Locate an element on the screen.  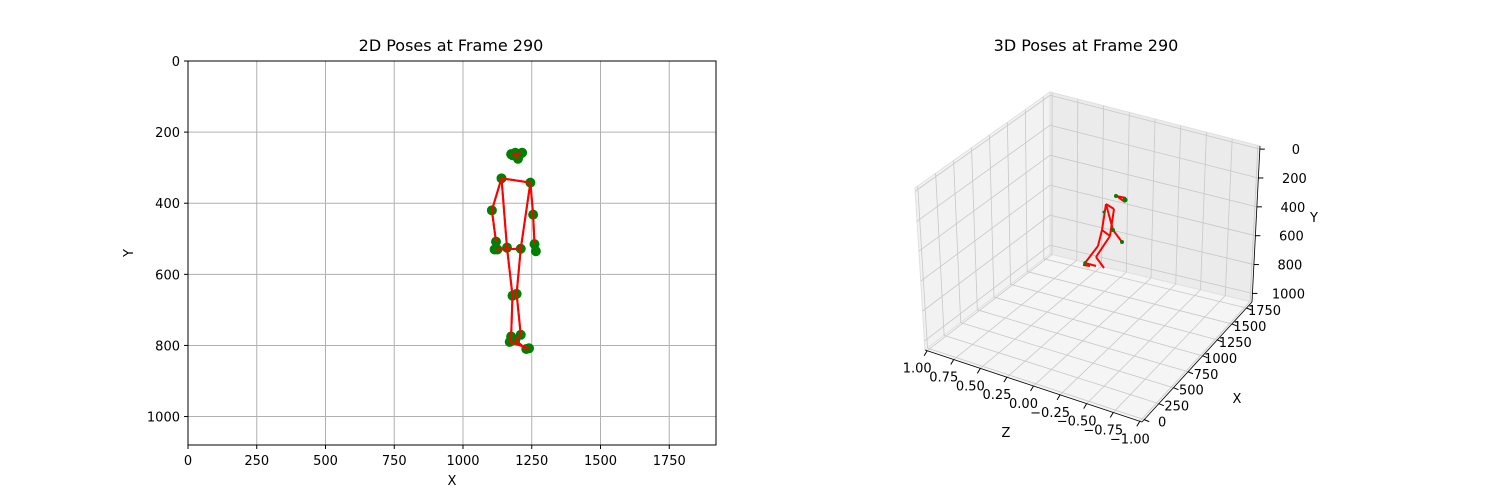
x-tick-label: 1500 is located at coordinates (600, 461).